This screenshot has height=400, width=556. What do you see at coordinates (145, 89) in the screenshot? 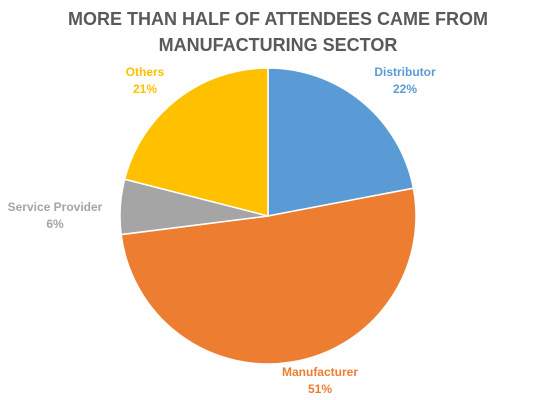
I see `slice-value-label: 21%` at bounding box center [145, 89].